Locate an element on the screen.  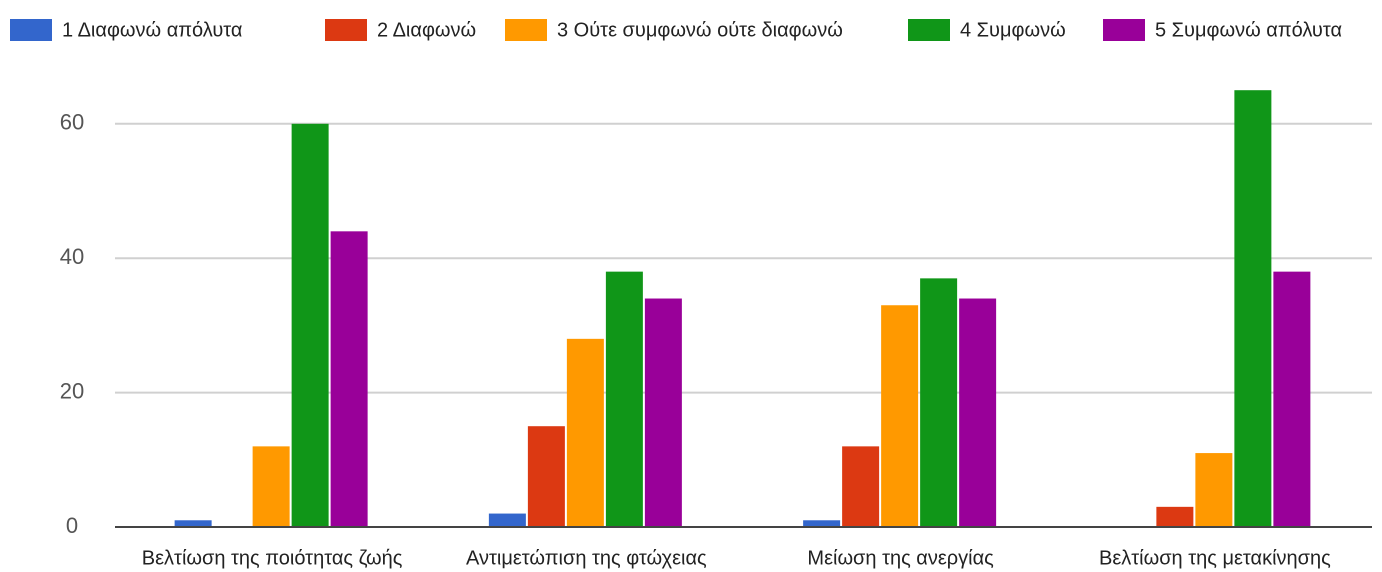
y-tick-label: 0 is located at coordinates (72, 525).